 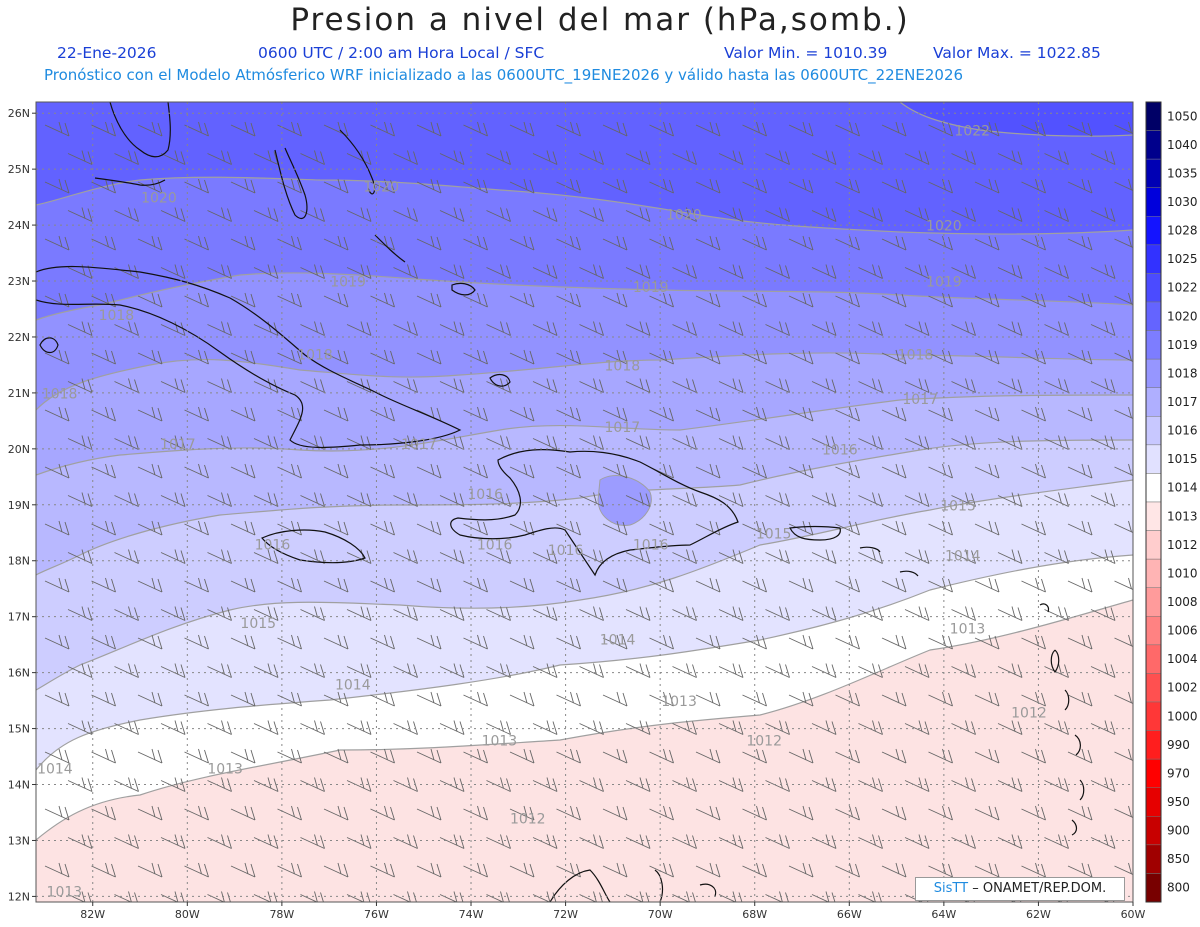 I want to click on chart-title: Presion a nivel del mar (hPa,somb.), so click(x=600, y=20).